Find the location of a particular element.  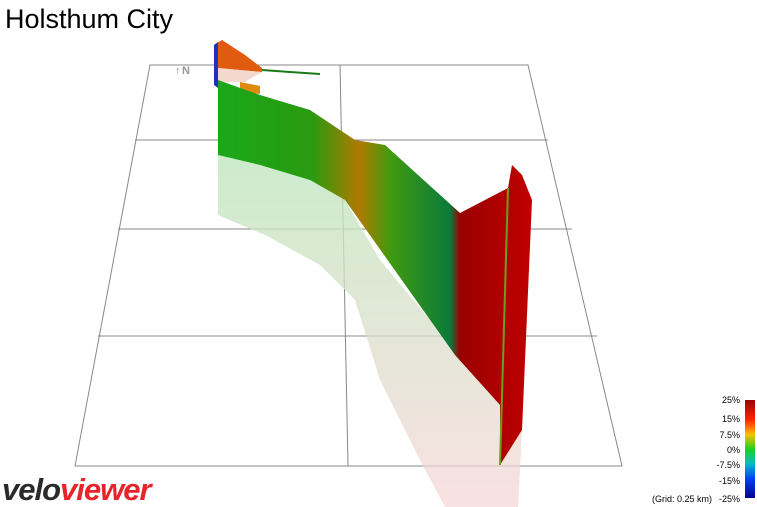

logo-text: veloviewer is located at coordinates (77, 489).